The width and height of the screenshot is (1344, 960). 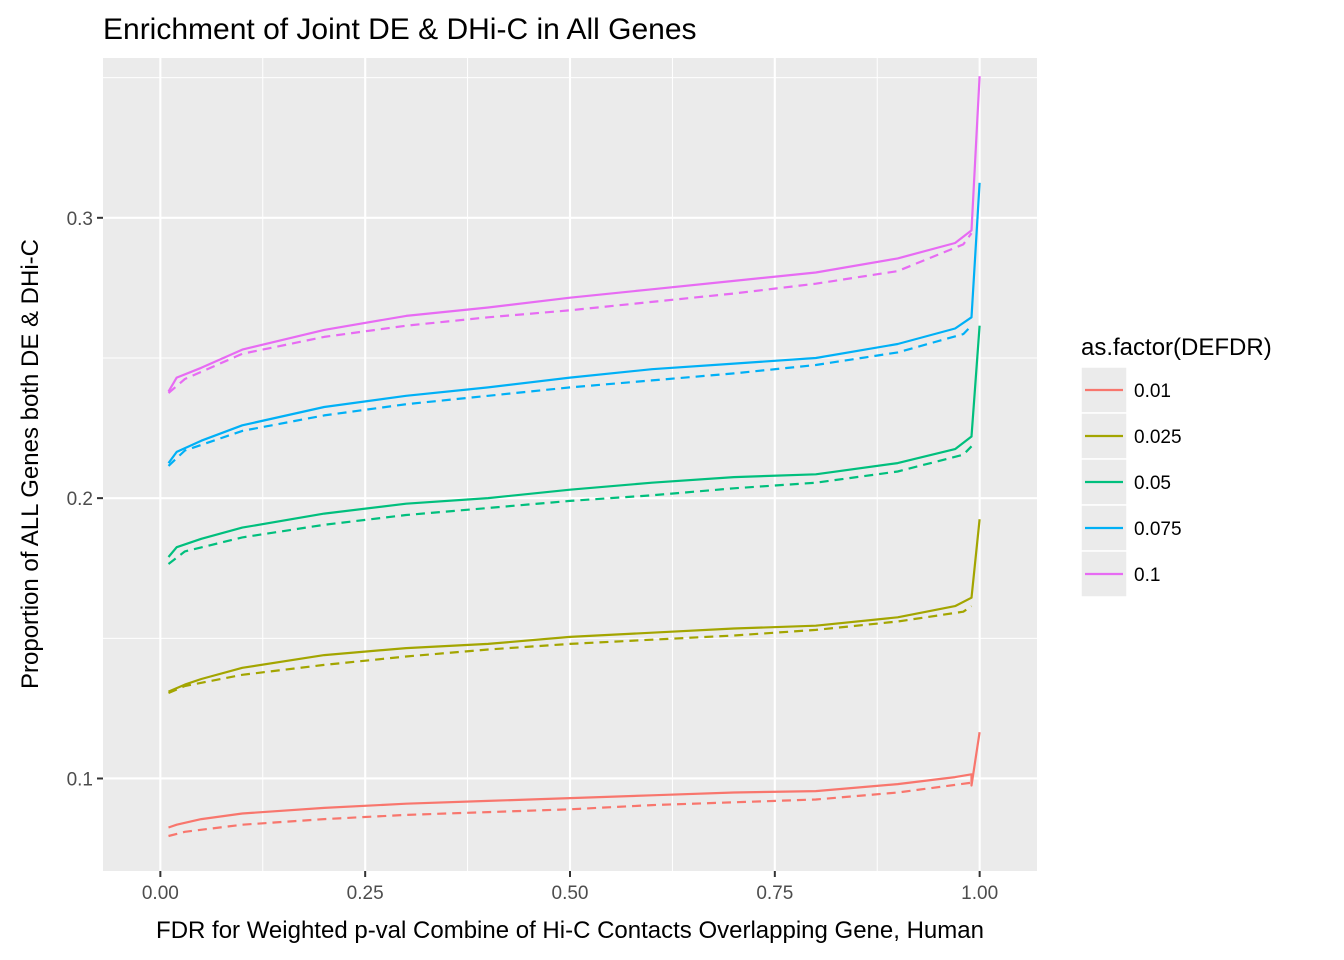 What do you see at coordinates (160, 893) in the screenshot?
I see `x-tick-label: 0.00` at bounding box center [160, 893].